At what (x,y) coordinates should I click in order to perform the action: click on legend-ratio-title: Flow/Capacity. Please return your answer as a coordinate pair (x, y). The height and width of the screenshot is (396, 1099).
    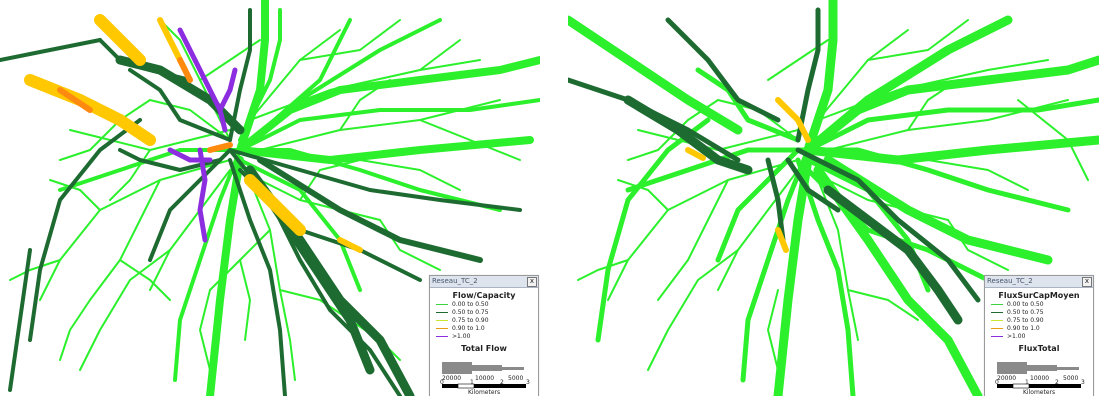
    Looking at the image, I should click on (484, 295).